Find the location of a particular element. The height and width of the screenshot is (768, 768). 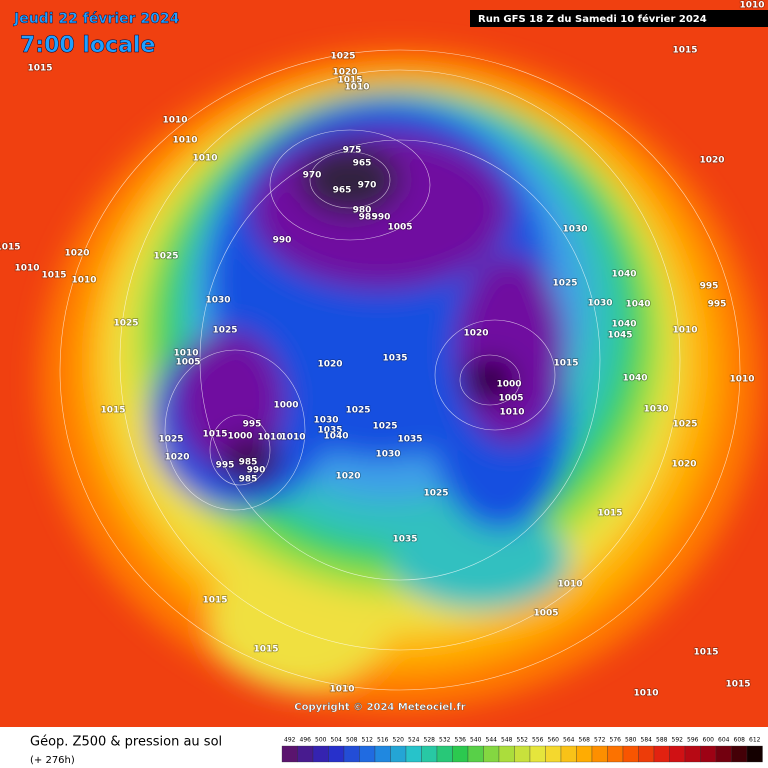

colorbar-label: 496 is located at coordinates (306, 740).